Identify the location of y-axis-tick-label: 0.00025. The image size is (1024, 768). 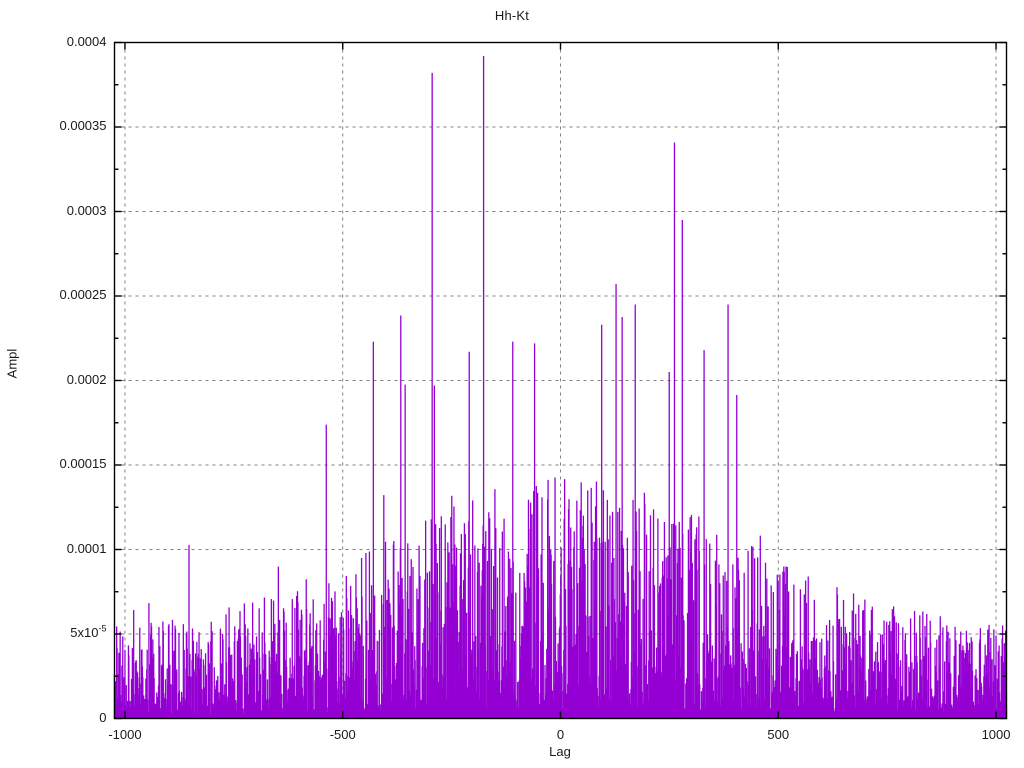
(83, 294).